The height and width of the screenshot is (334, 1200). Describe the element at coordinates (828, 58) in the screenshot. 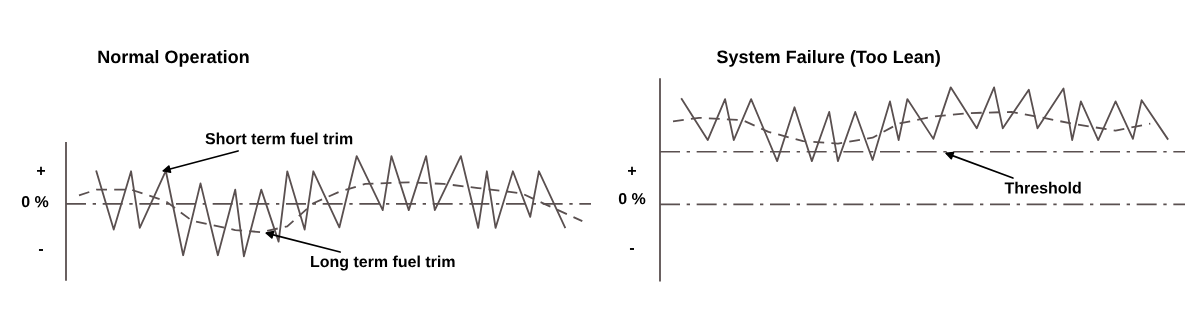

I see `chart-title: System Failure (Too Lean)` at that location.